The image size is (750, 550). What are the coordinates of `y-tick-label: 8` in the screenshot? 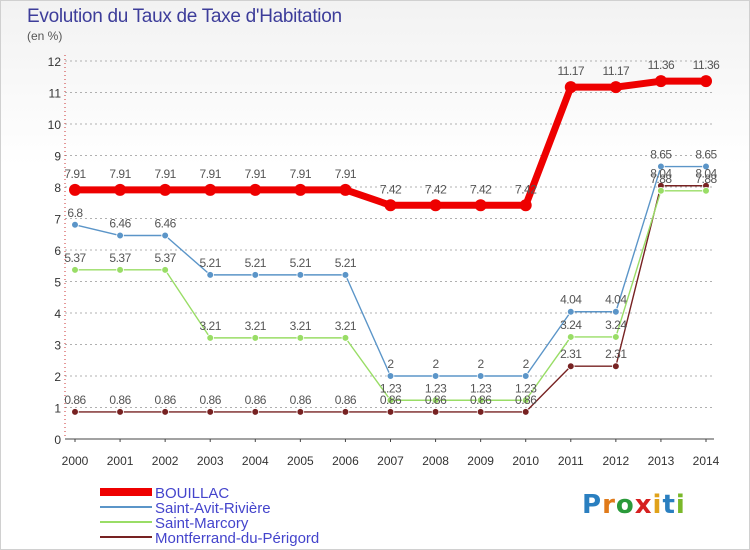 It's located at (57, 188).